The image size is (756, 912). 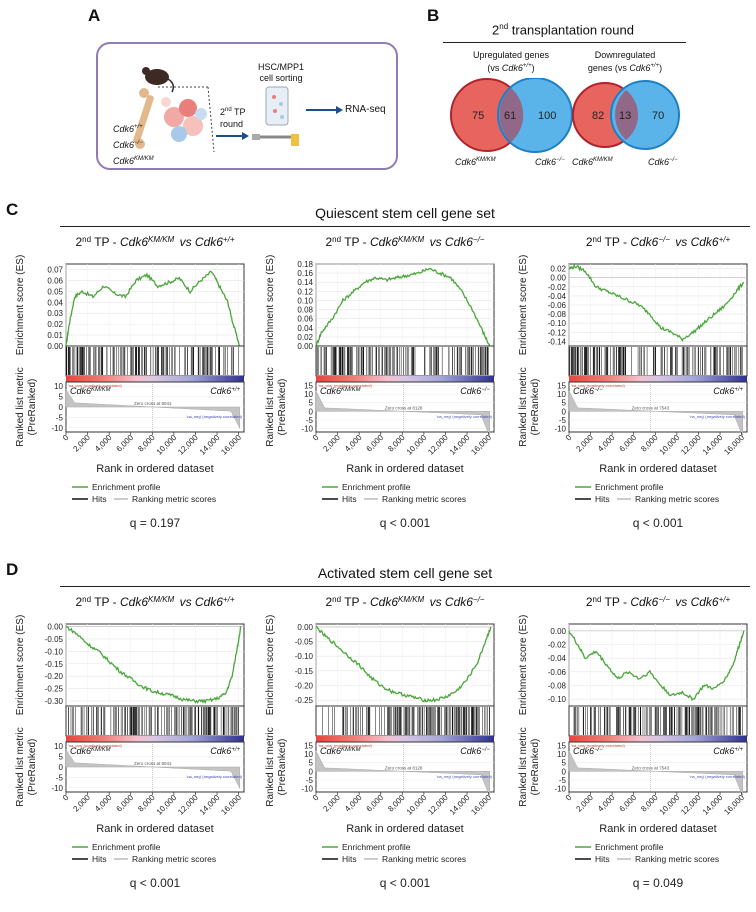 What do you see at coordinates (128, 129) in the screenshot?
I see `genotype-wt: Cdk6+/+` at bounding box center [128, 129].